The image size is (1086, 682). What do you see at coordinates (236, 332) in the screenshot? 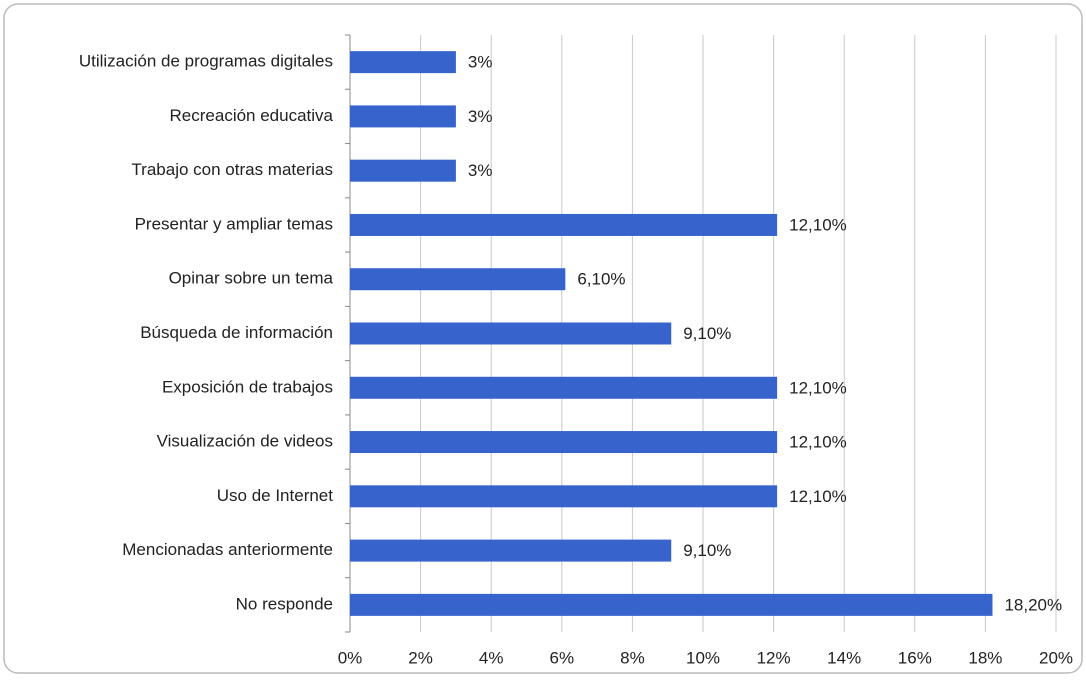
I see `y-tick-label: Búsqueda de información` at bounding box center [236, 332].